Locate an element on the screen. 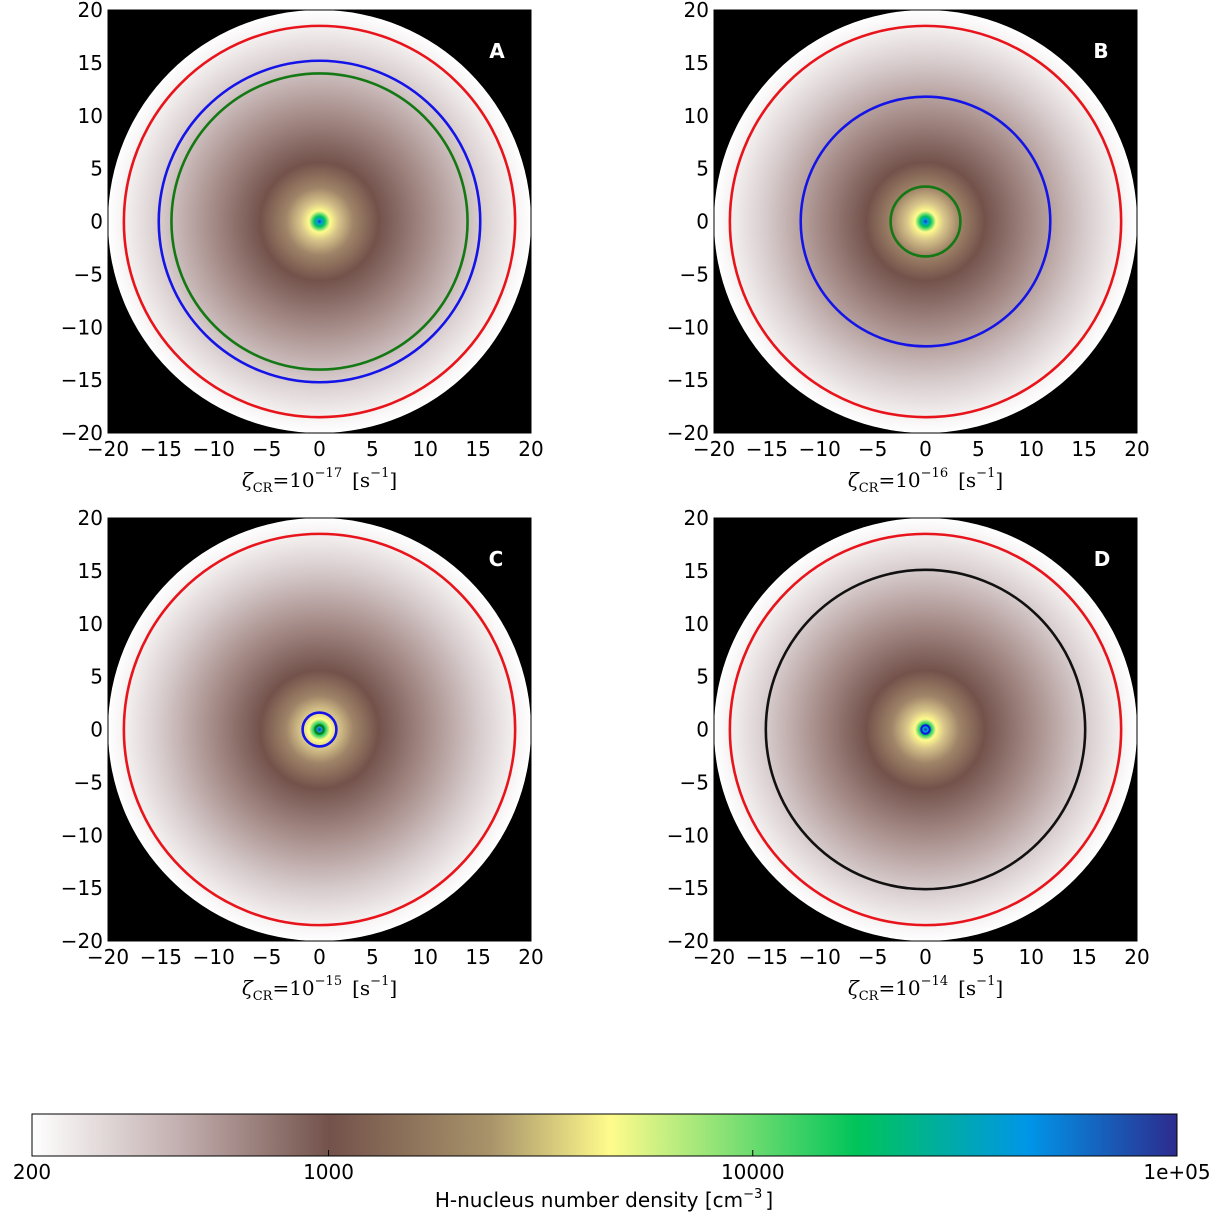 The image size is (1231, 1221). x-label-exponent: −15 is located at coordinates (328, 981).